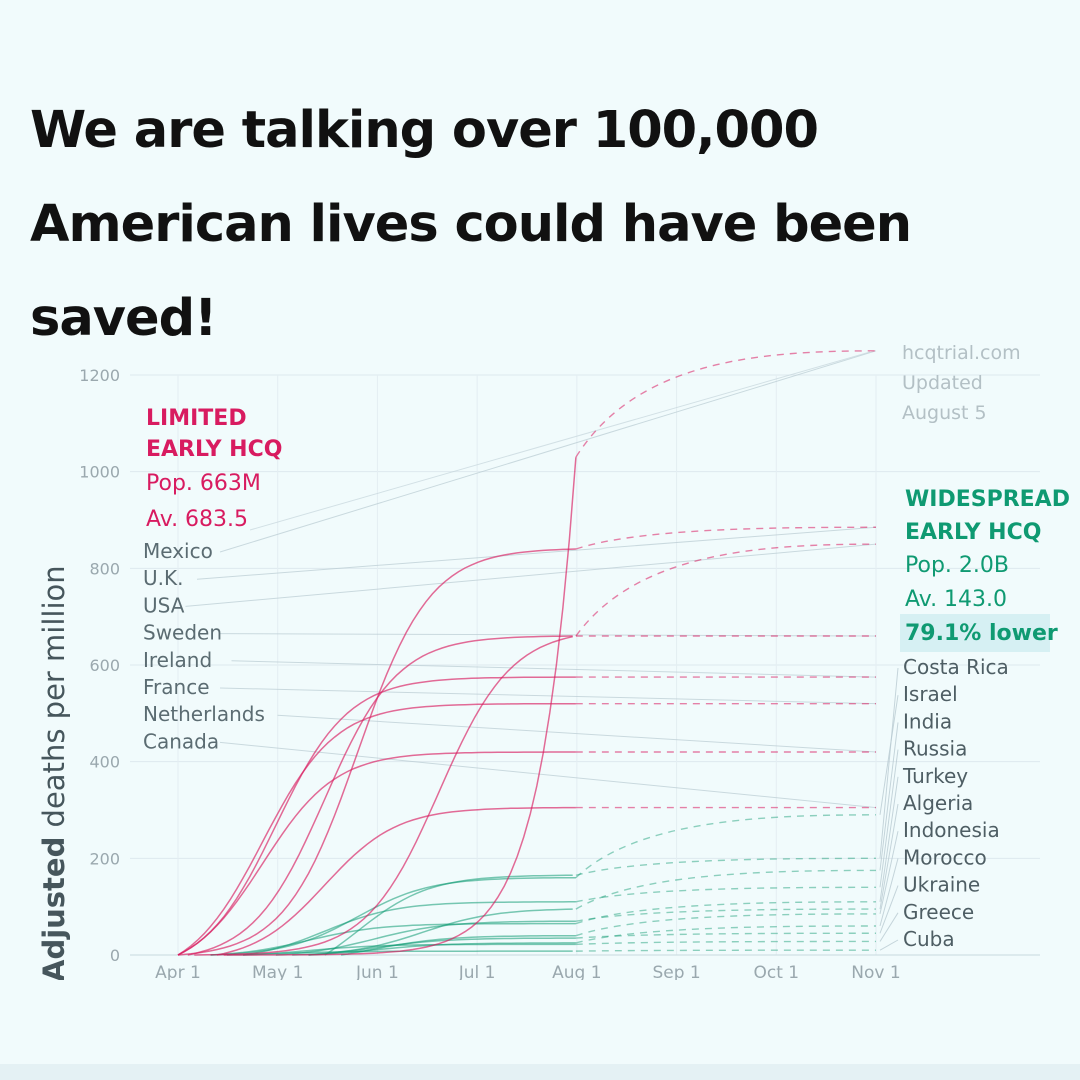  Describe the element at coordinates (178, 551) in the screenshot. I see `limited-country-label: Mexico` at that location.